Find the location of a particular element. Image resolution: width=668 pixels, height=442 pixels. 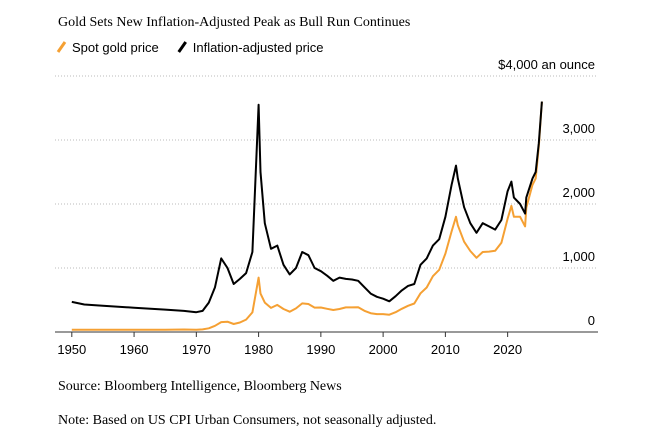

y-tick-label: 1,000 is located at coordinates (578, 256).